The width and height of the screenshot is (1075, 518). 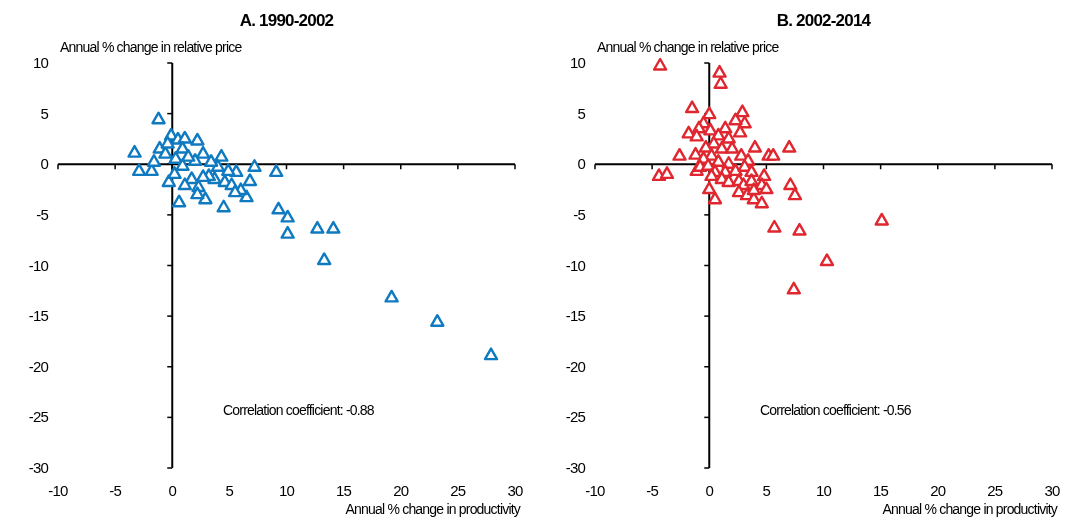 What do you see at coordinates (836, 410) in the screenshot?
I see `annotation: Correlation coefficient: -0.56` at bounding box center [836, 410].